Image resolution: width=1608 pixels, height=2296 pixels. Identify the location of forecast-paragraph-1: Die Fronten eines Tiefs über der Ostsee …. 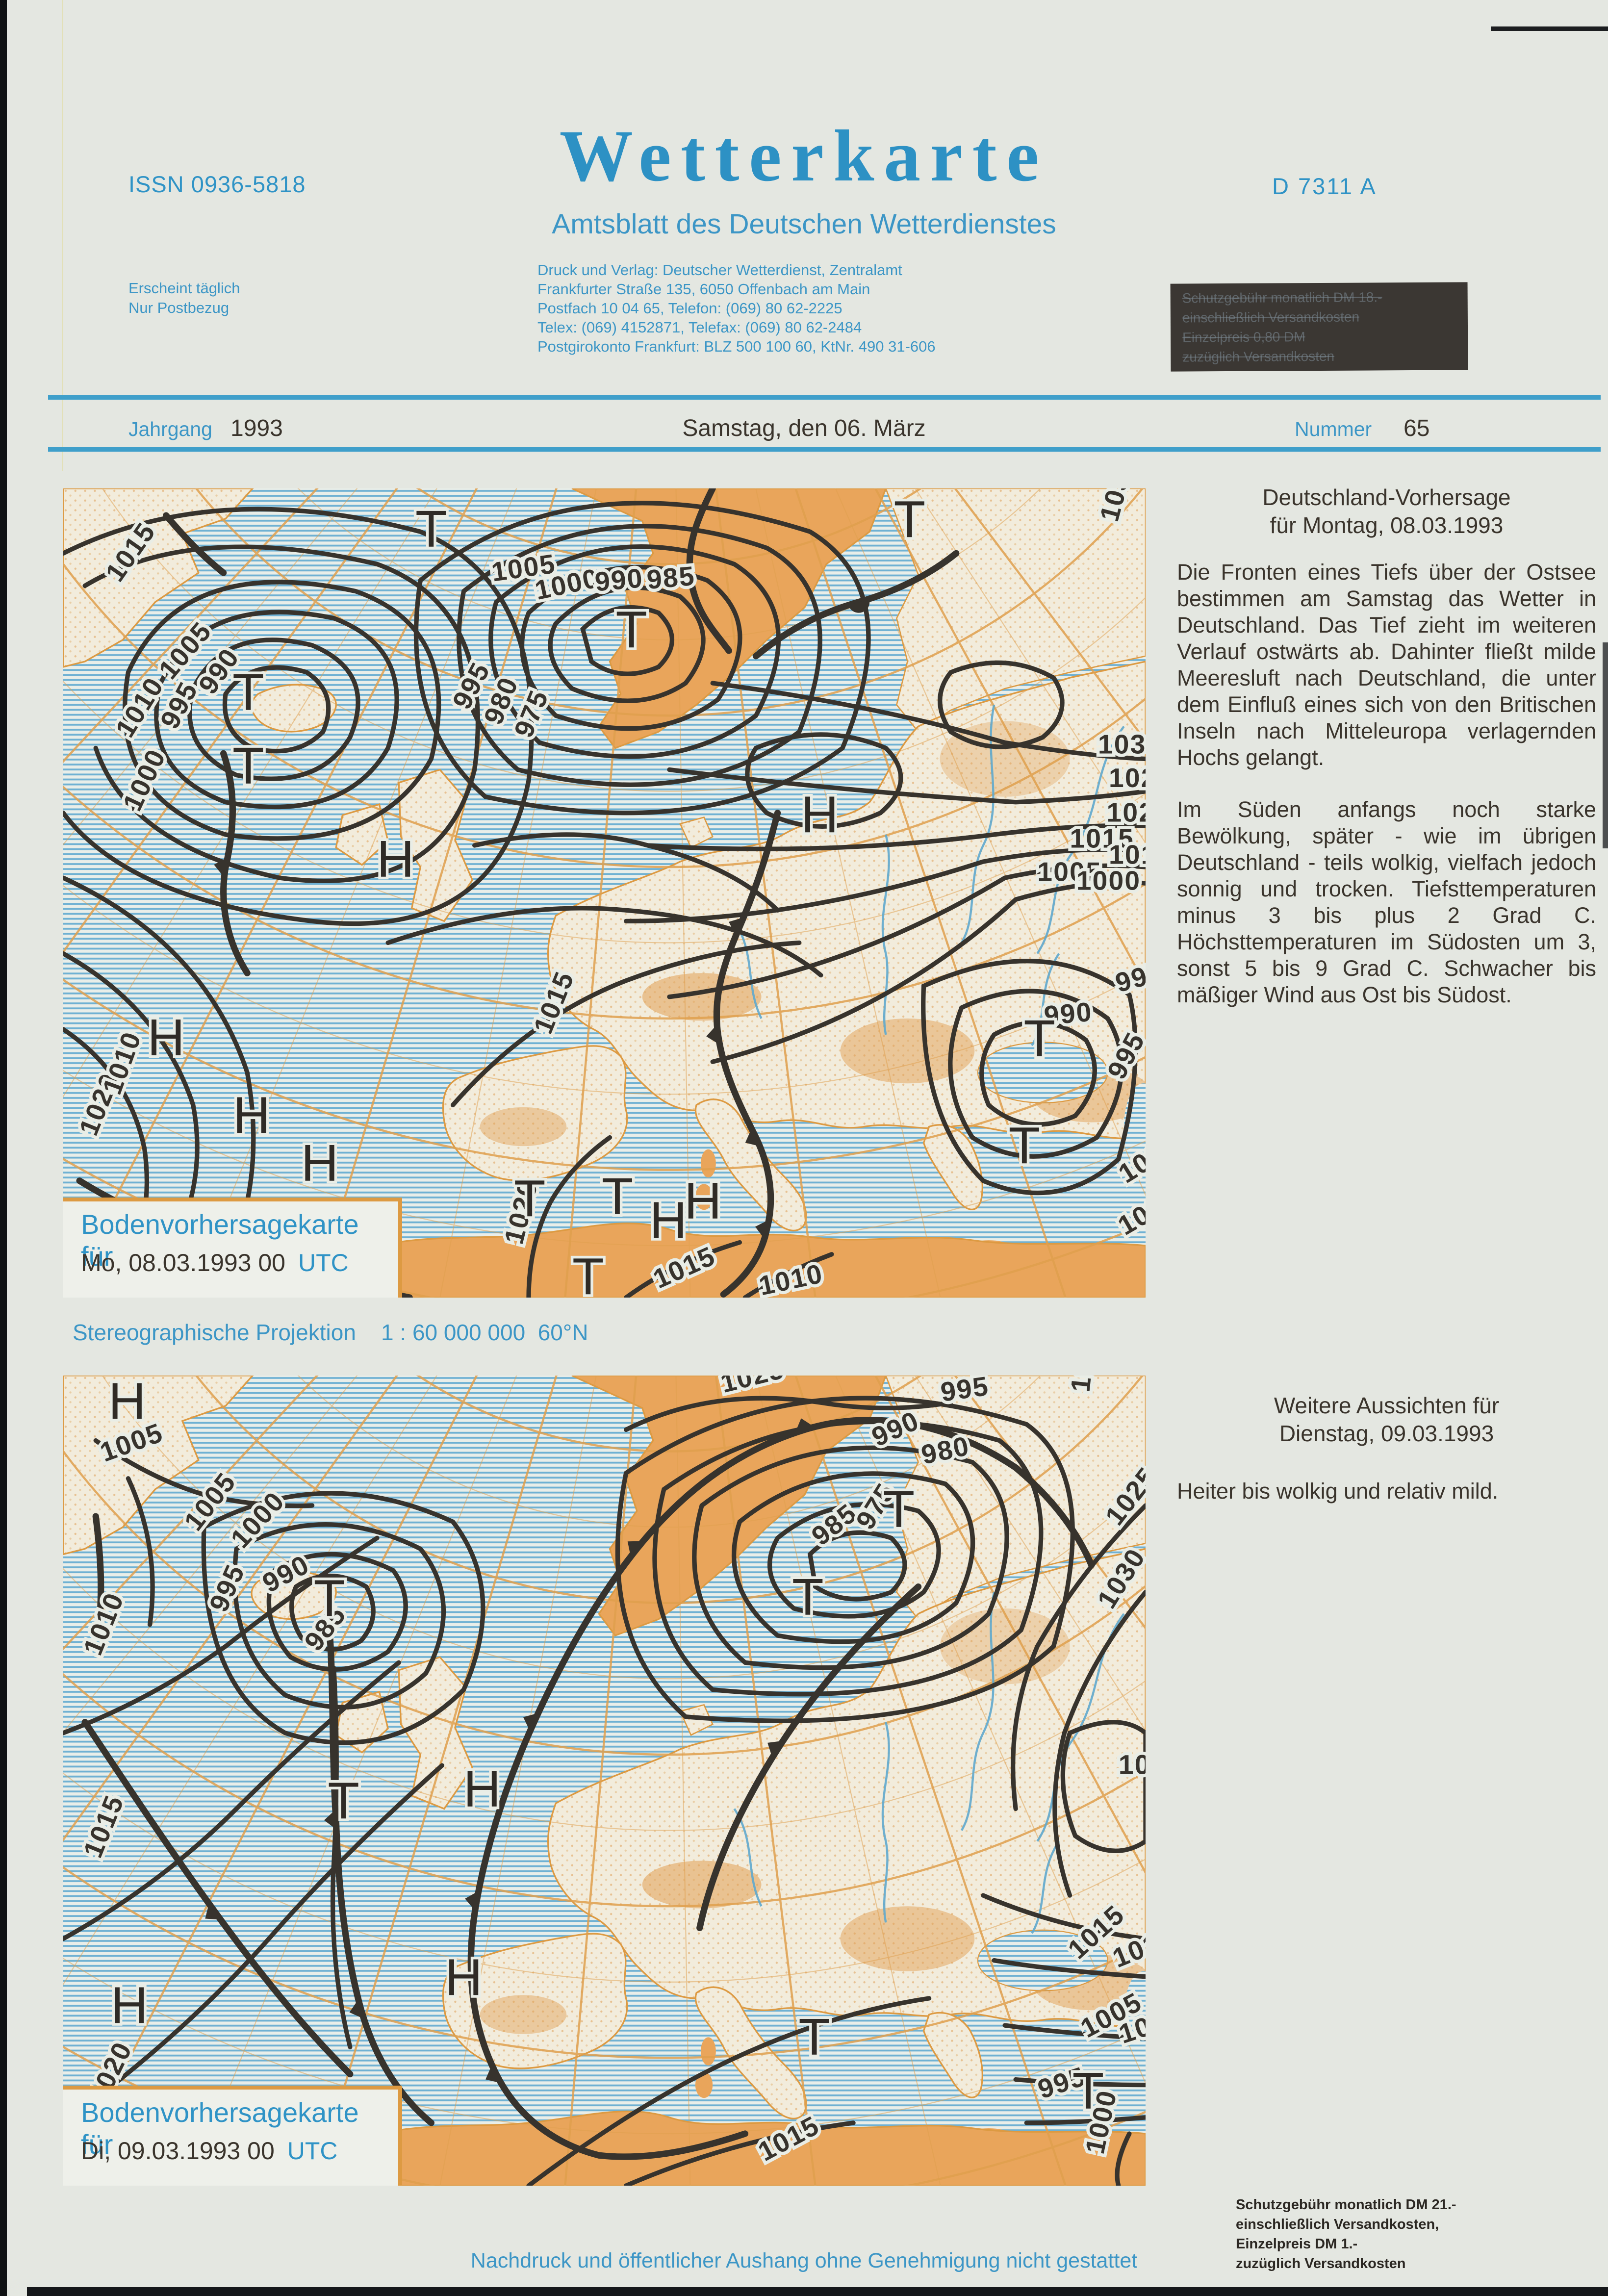
(1386, 665).